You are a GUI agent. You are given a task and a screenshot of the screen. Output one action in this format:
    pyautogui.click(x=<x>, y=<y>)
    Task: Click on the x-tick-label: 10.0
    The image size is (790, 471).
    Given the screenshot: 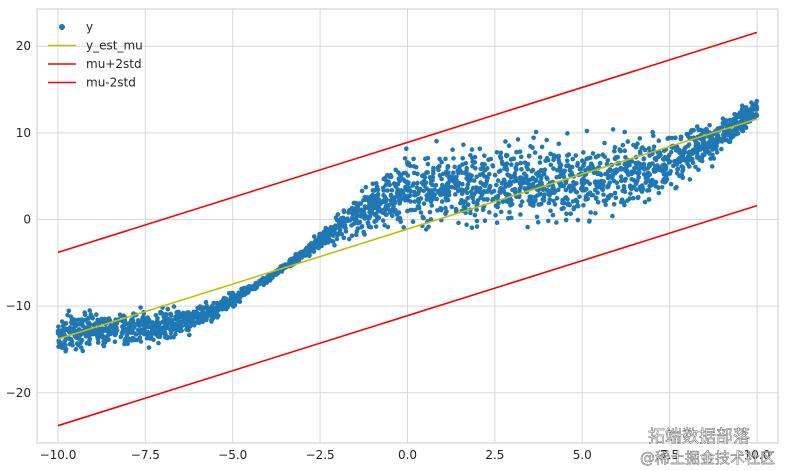 What is the action you would take?
    pyautogui.click(x=757, y=455)
    